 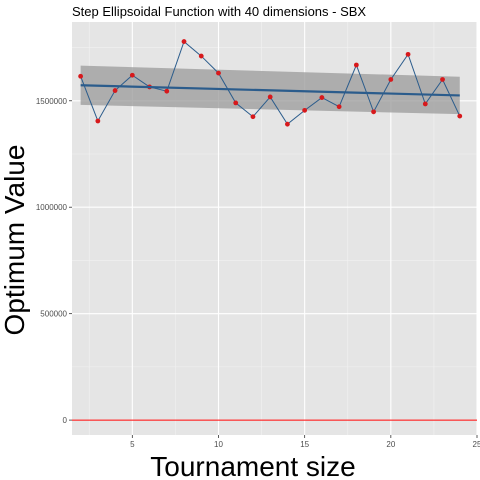 What do you see at coordinates (52, 101) in the screenshot?
I see `y-tick-label: 1500000` at bounding box center [52, 101].